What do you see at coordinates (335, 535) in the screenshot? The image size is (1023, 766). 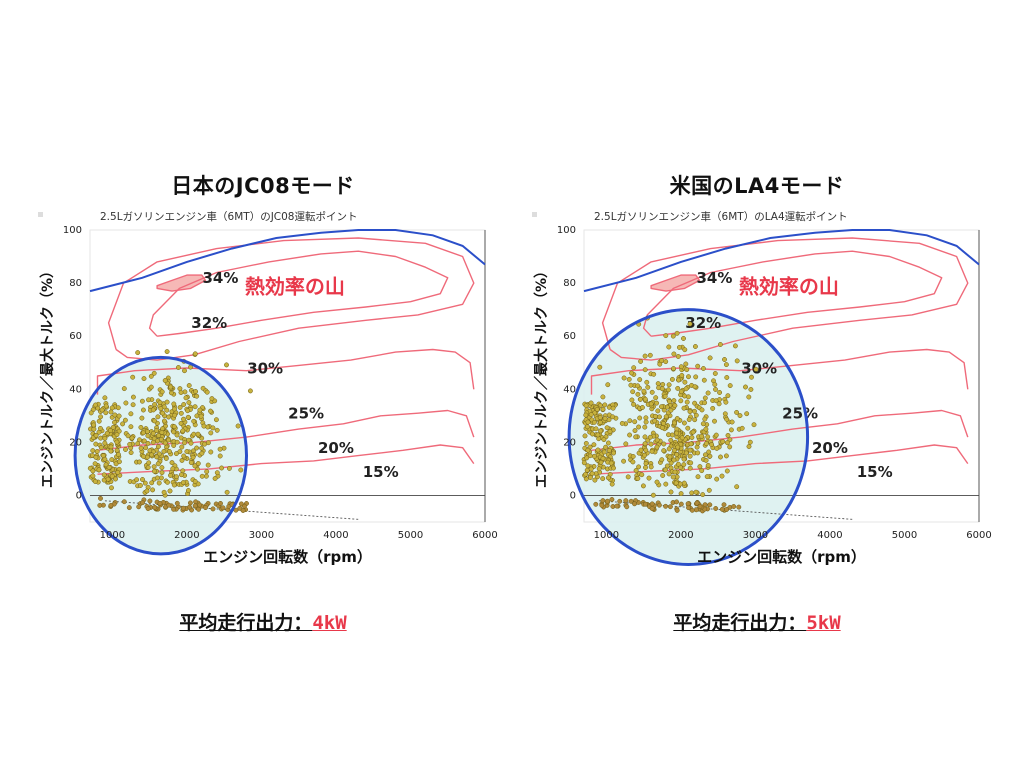 I see `x-tick-label: 4000` at bounding box center [335, 535].